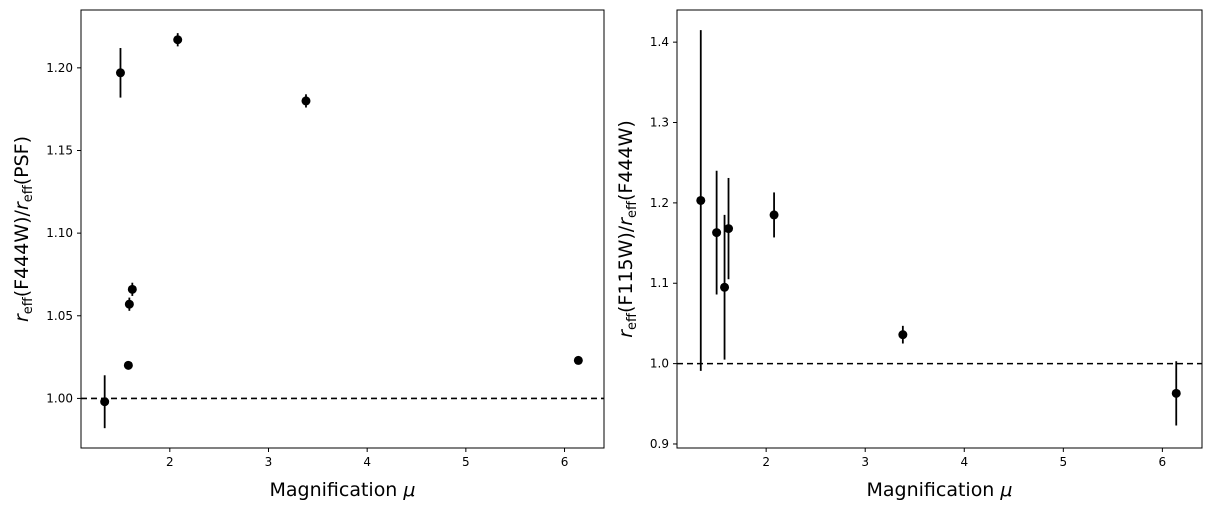 The image size is (1211, 511). I want to click on y-ticks: 0.9 1.0 1.1 1.2 1.3 1.4, so click(663, 243).